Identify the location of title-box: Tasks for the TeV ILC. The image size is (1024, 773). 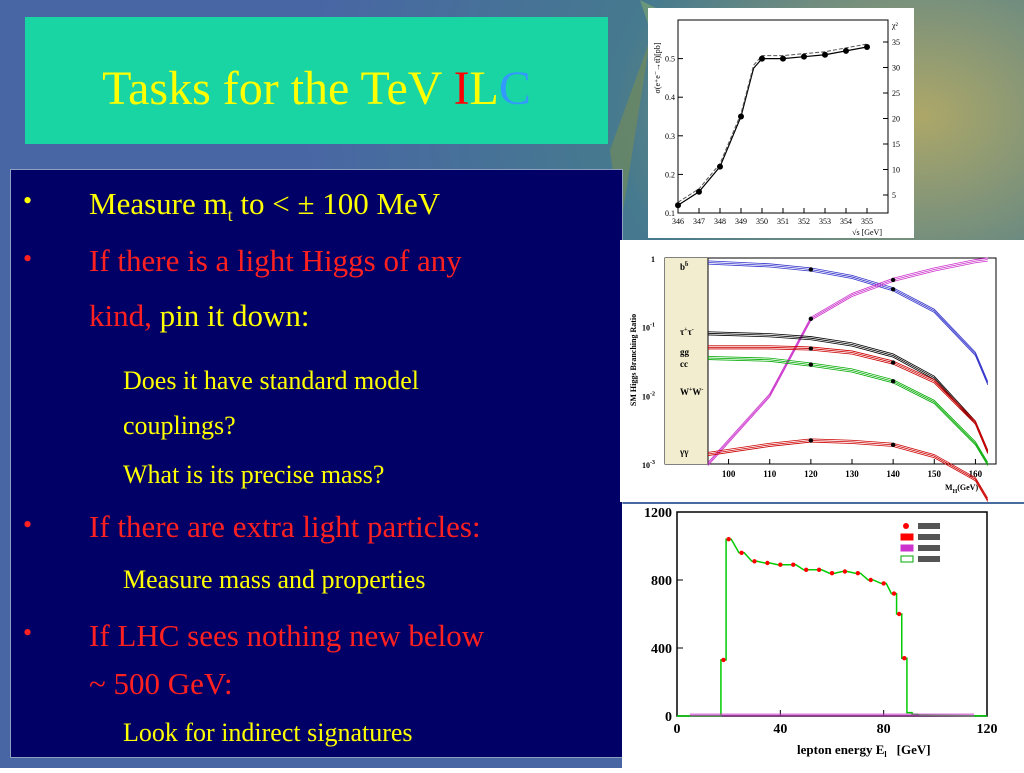
(316, 80).